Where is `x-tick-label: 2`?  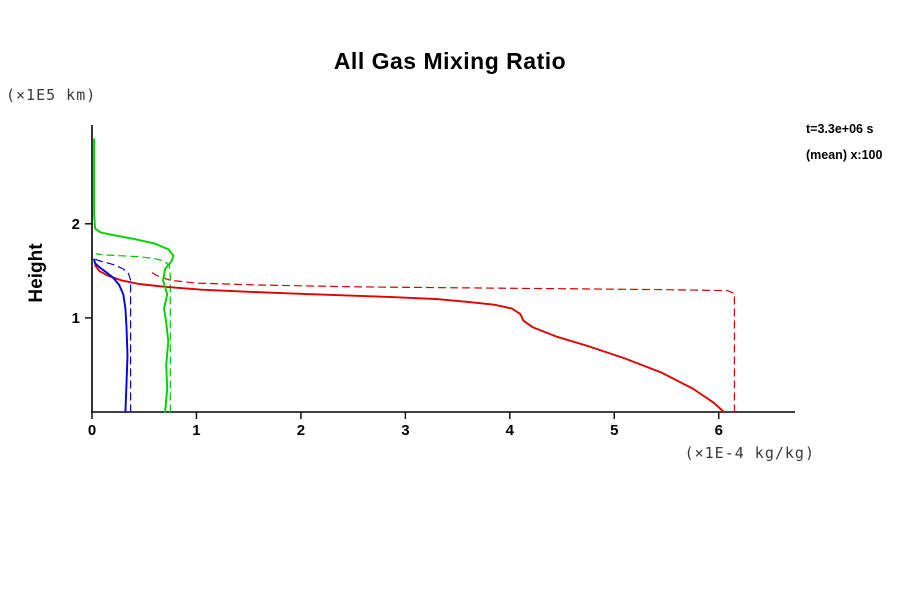
x-tick-label: 2 is located at coordinates (301, 430).